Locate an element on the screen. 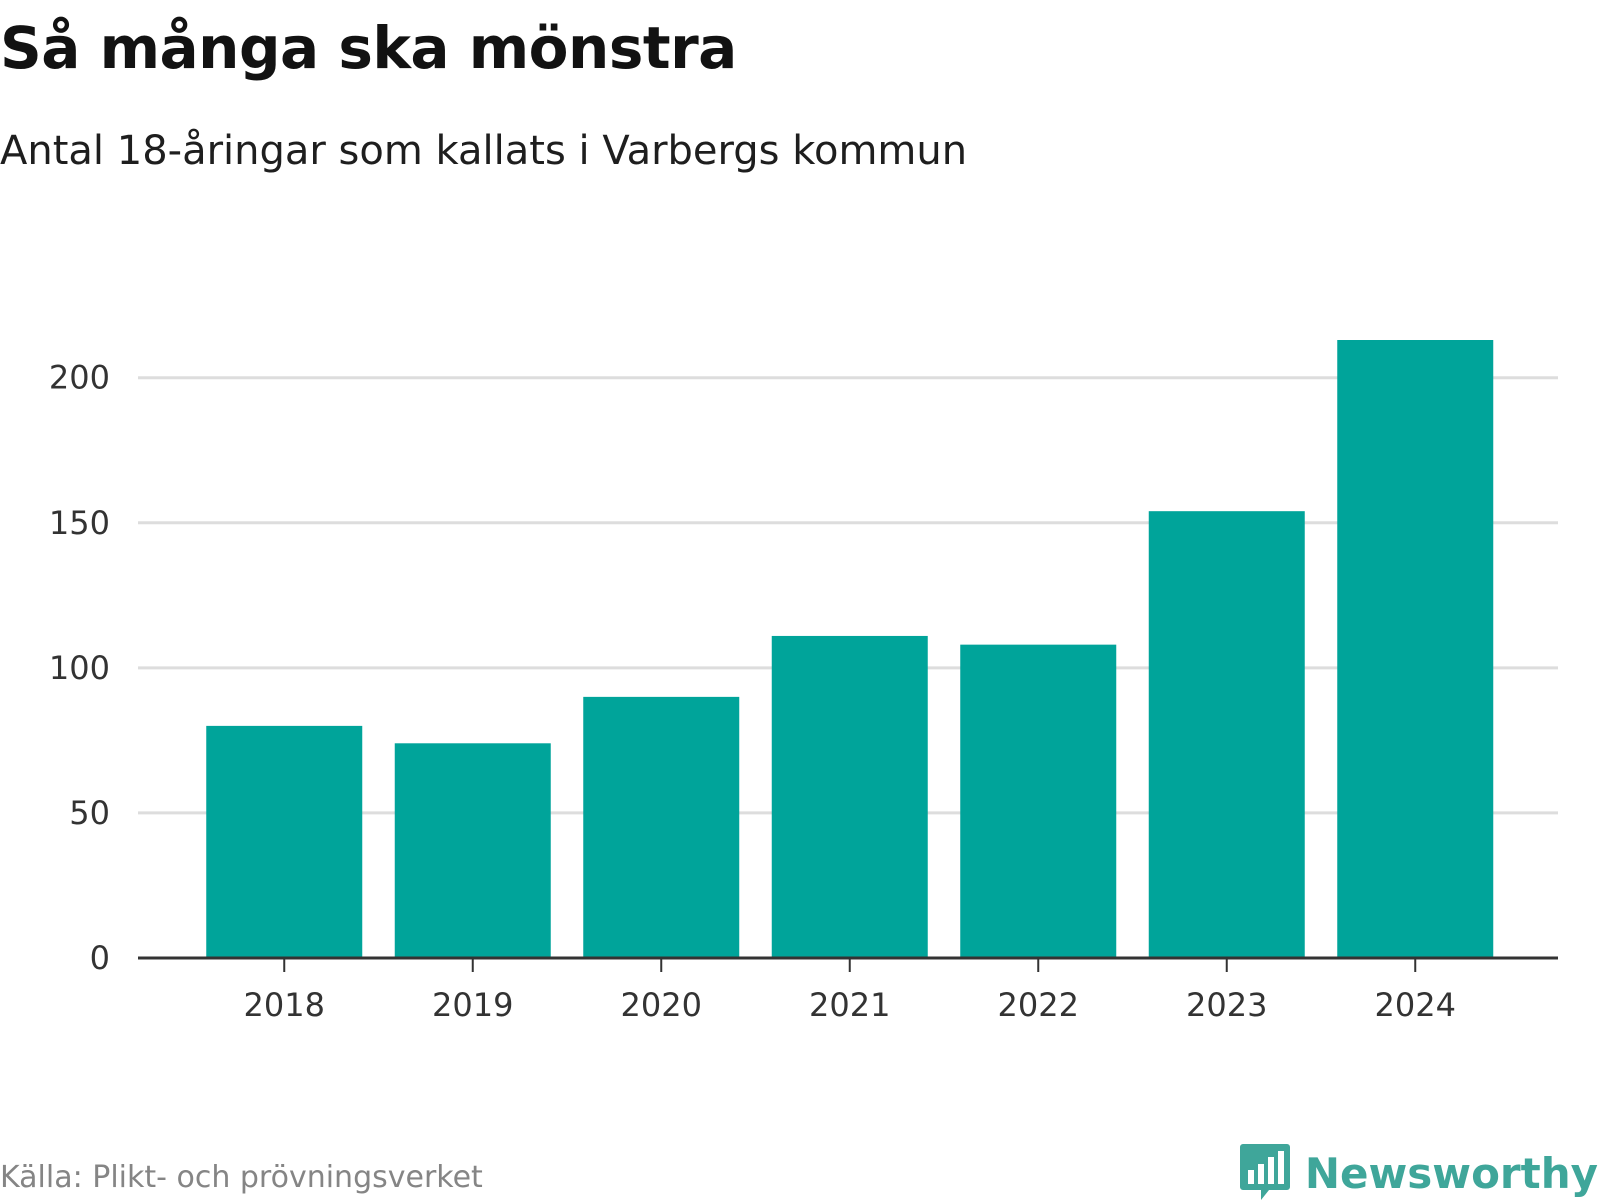  brand-name: Newsworthy is located at coordinates (1451, 1173).